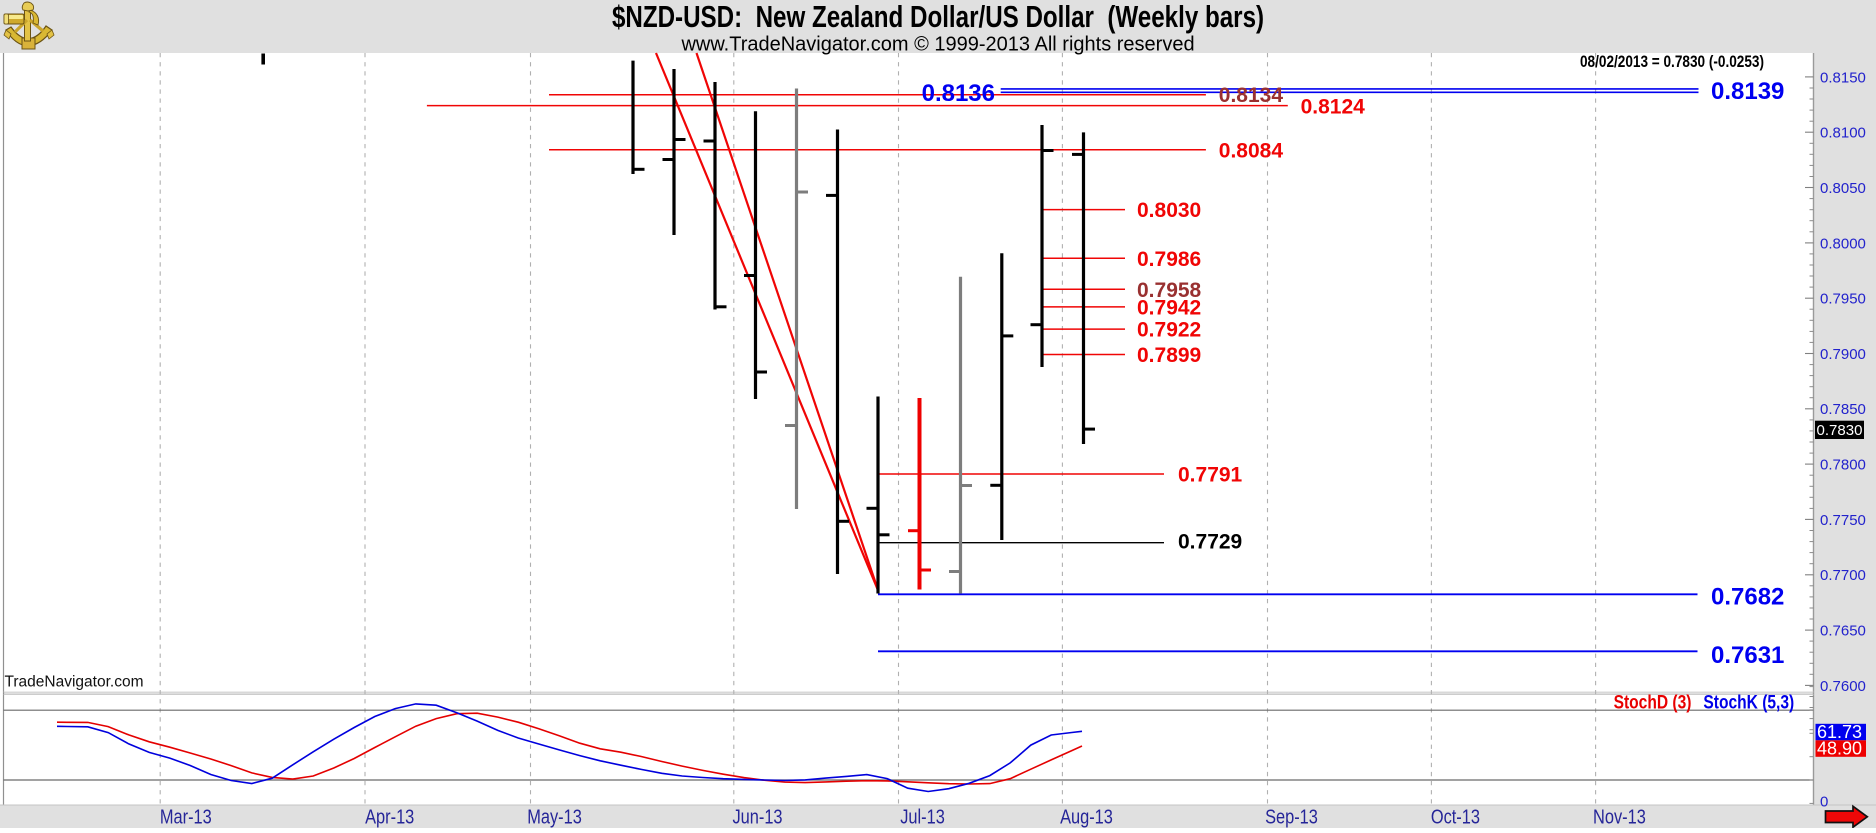 The width and height of the screenshot is (1876, 833). Describe the element at coordinates (1747, 91) in the screenshot. I see `svg-text: 0.8139` at that location.